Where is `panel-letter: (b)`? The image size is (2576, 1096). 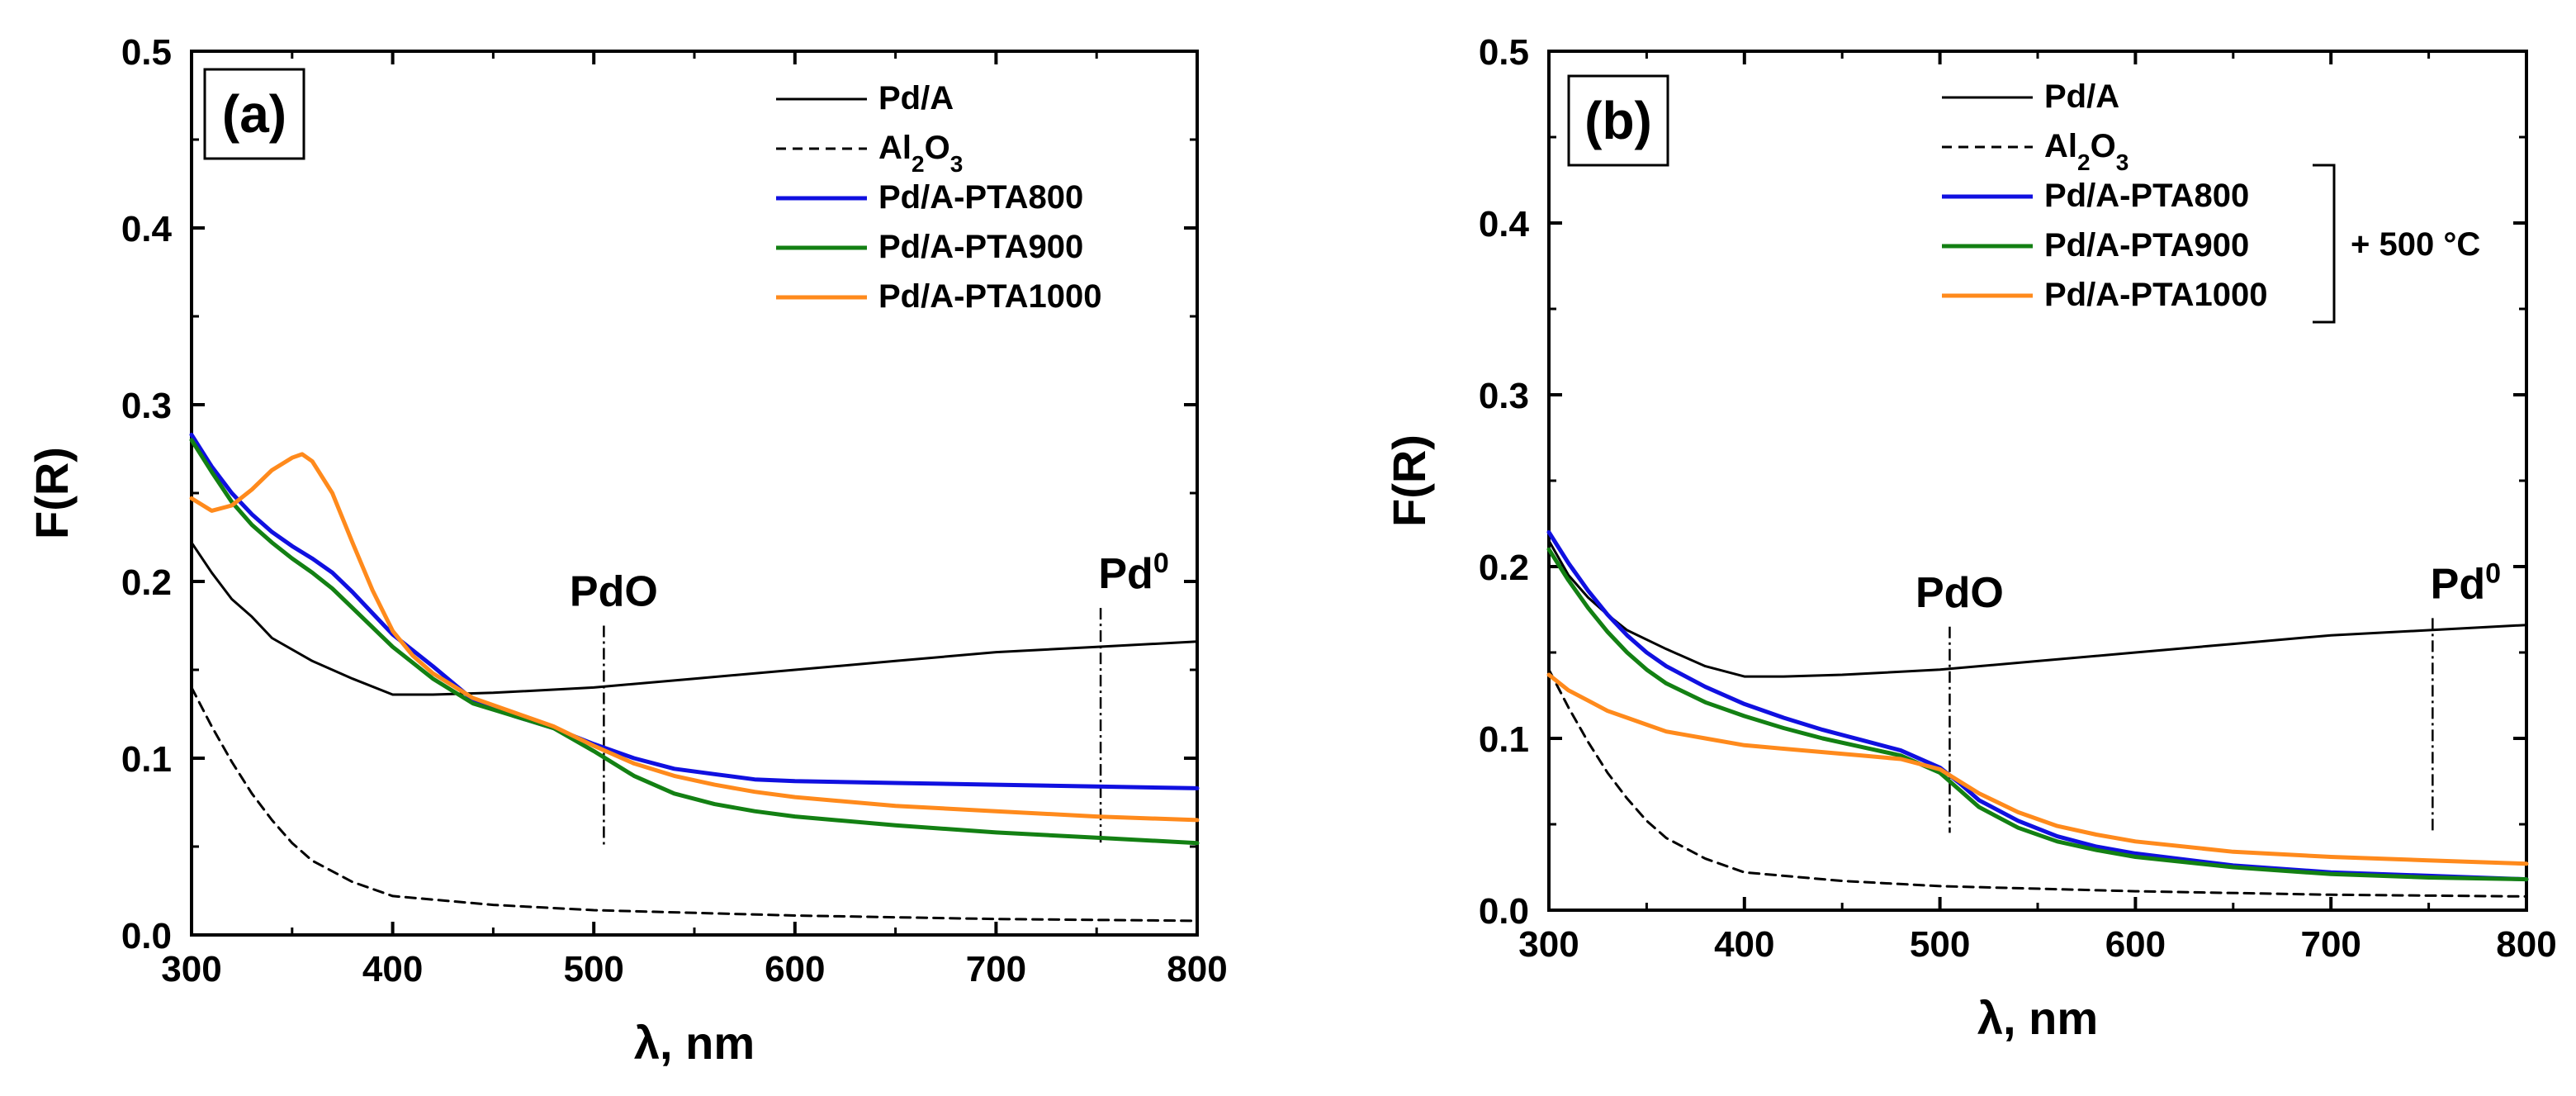
panel-letter: (b) is located at coordinates (1618, 120).